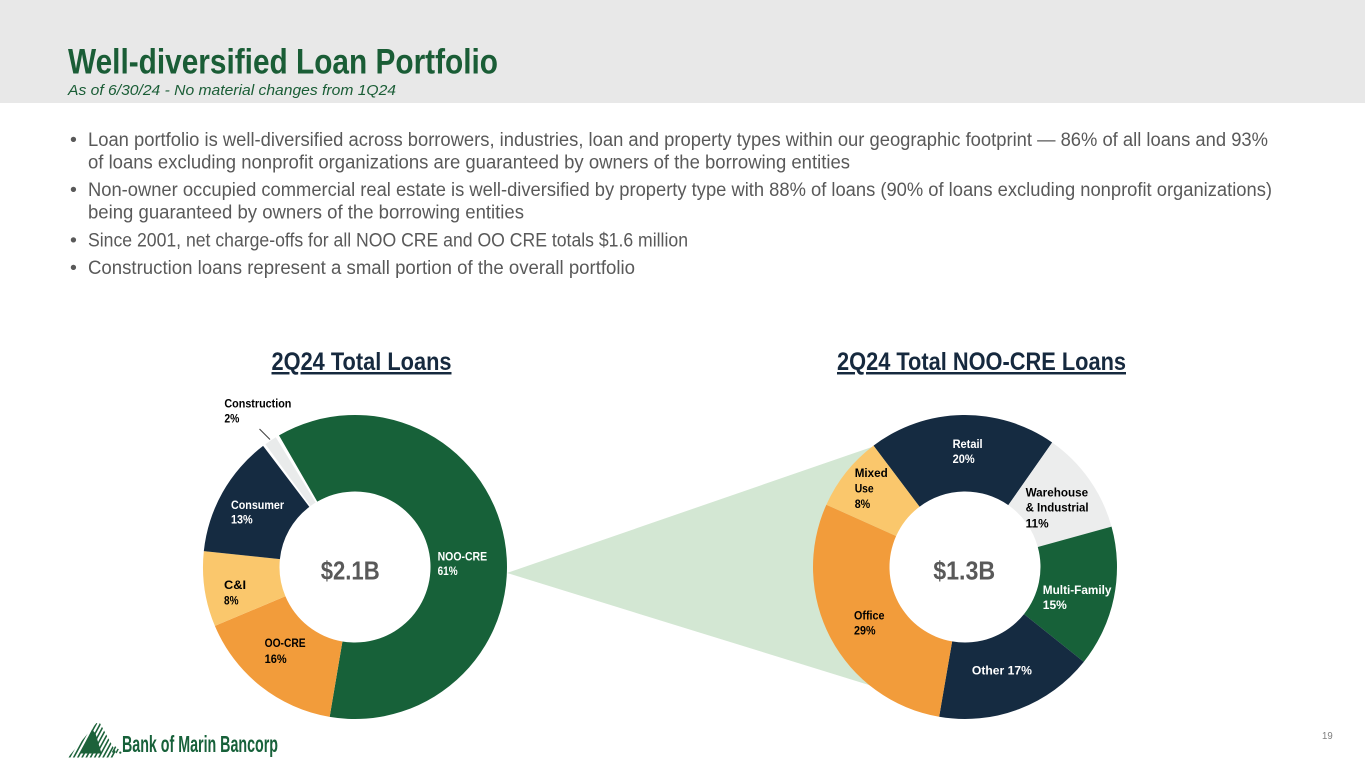 This screenshot has height=768, width=1365. What do you see at coordinates (283, 62) in the screenshot?
I see `svg-text:Well-diversified Loan Portfoli: Well-diversified Loan Portfolio` at bounding box center [283, 62].